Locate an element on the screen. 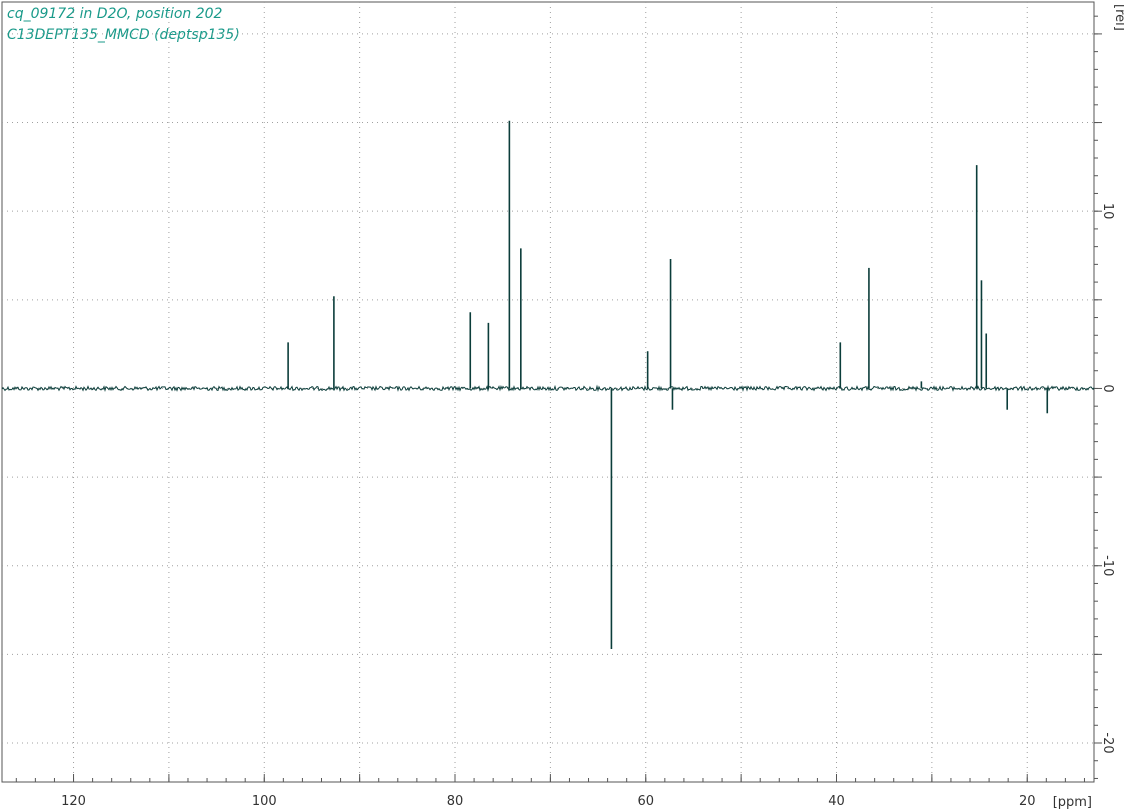 The height and width of the screenshot is (811, 1124). x-tick-label: 120 is located at coordinates (73, 801).